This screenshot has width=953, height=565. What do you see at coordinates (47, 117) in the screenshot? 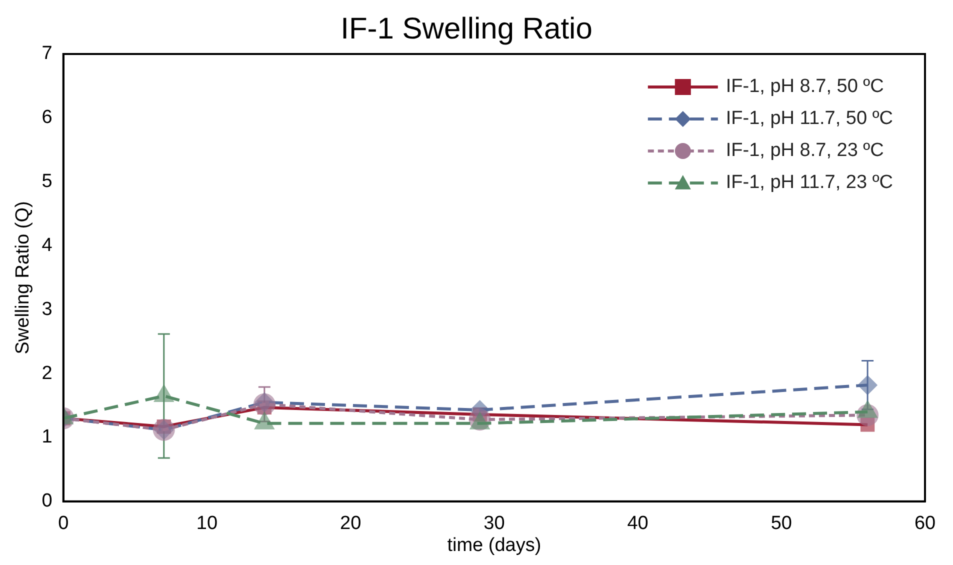
I see `y-tick-label: 6` at bounding box center [47, 117].